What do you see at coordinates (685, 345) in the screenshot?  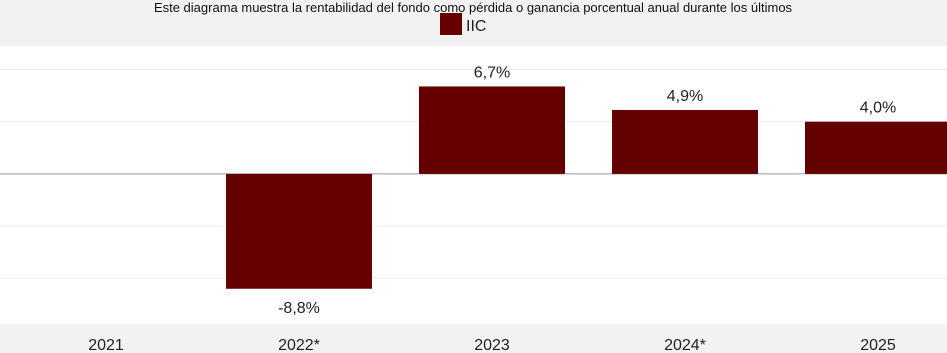 I see `x-tick-label: 2024*` at bounding box center [685, 345].